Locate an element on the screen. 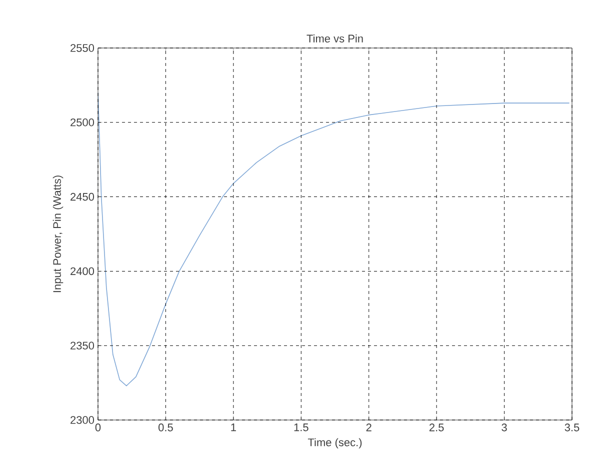  y-tick-label: 2450 is located at coordinates (82, 196).